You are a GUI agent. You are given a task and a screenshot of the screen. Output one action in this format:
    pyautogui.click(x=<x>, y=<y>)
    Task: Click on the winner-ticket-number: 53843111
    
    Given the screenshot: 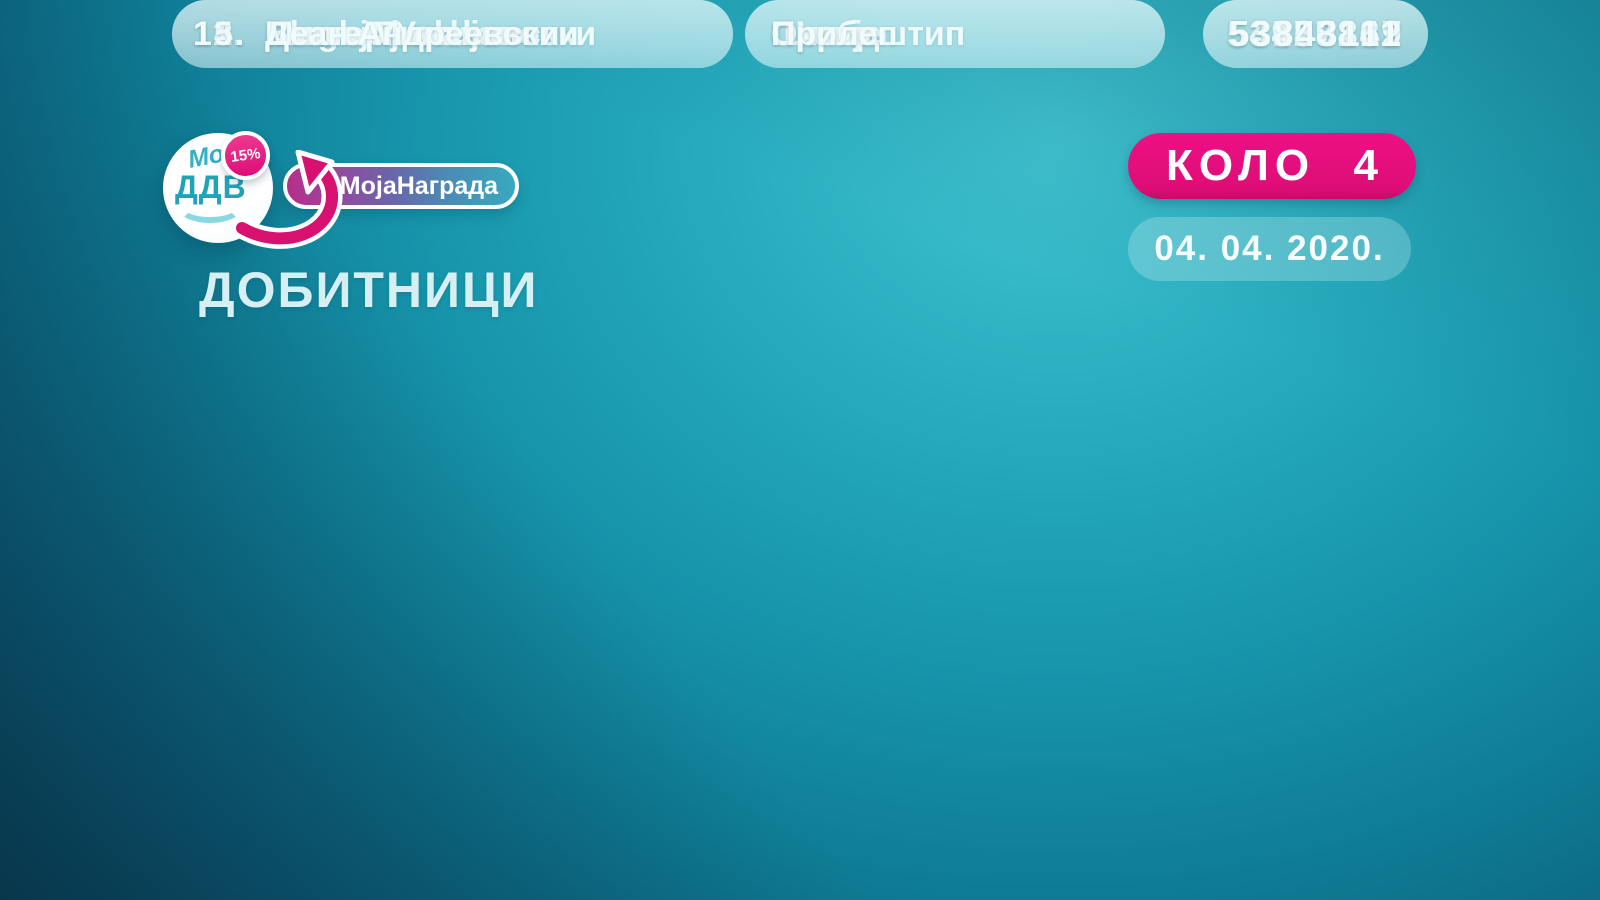 What is the action you would take?
    pyautogui.click(x=1315, y=33)
    